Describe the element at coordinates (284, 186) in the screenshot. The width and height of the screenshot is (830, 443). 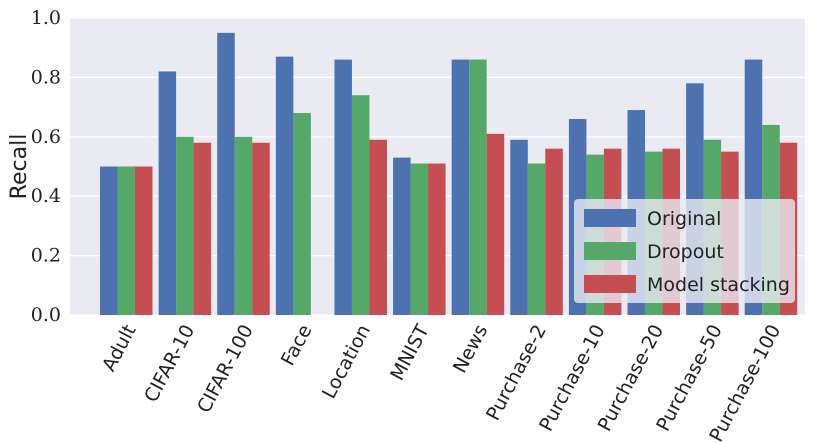
I see `bar-original-face` at that location.